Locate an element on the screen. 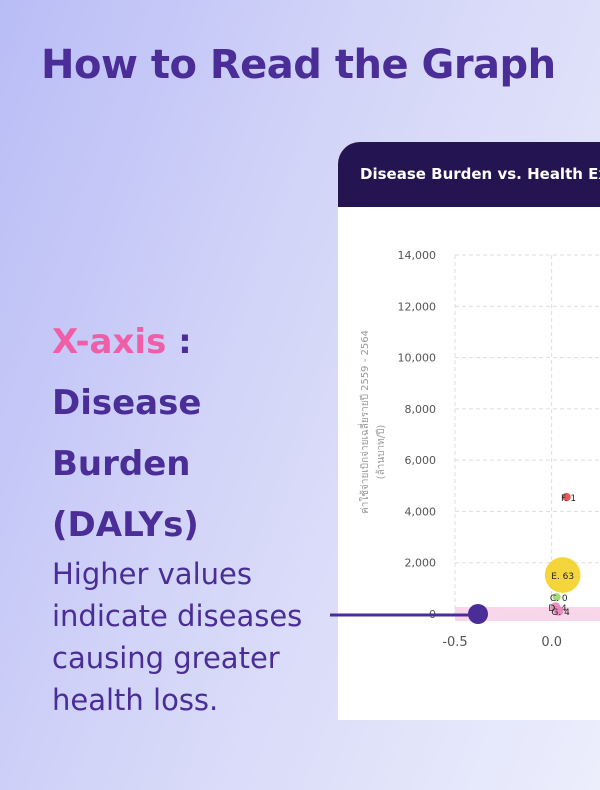  y-axis-unit: (ล้านบาท/ปี) is located at coordinates (381, 452).